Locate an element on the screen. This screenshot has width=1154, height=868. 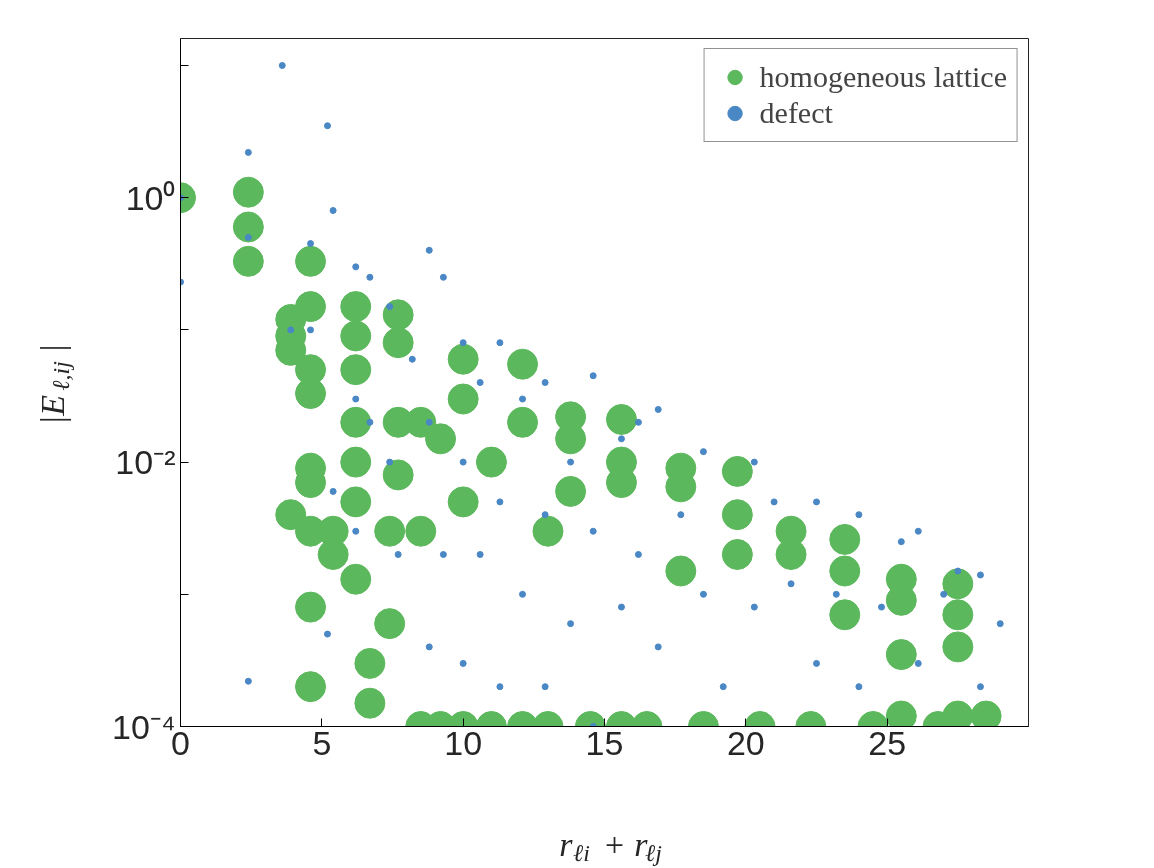
y-tick-label: 10⁰ is located at coordinates (150, 197).